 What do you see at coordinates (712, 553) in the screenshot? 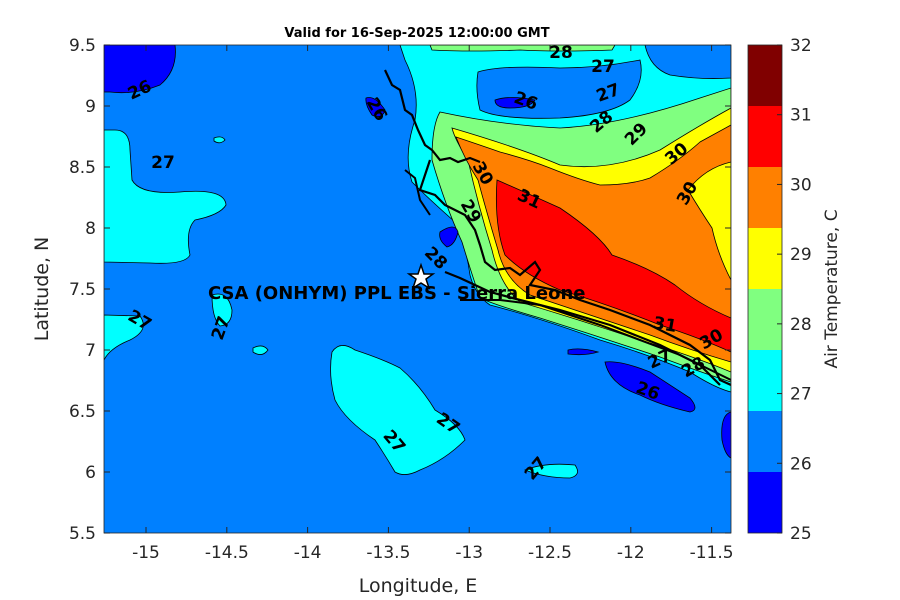
I see `x-tick-label: -11.5` at bounding box center [712, 553].